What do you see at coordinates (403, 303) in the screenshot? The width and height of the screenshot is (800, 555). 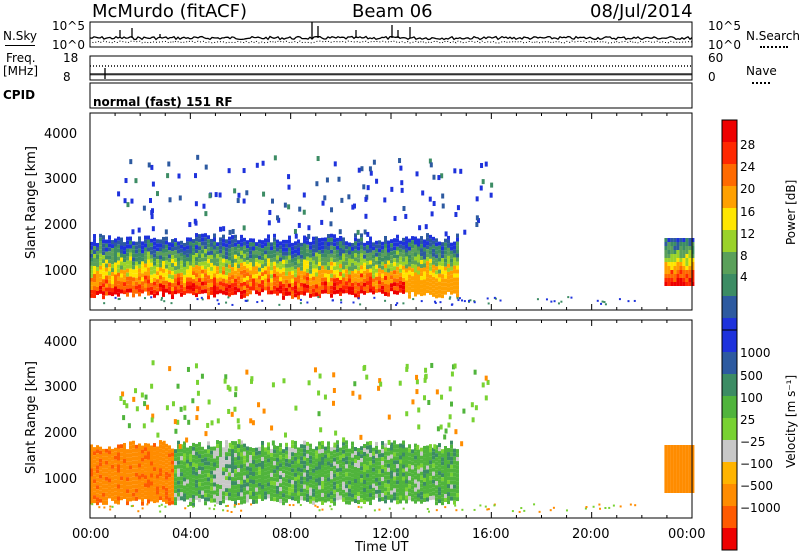 I see `power-cell-1901` at bounding box center [403, 303].